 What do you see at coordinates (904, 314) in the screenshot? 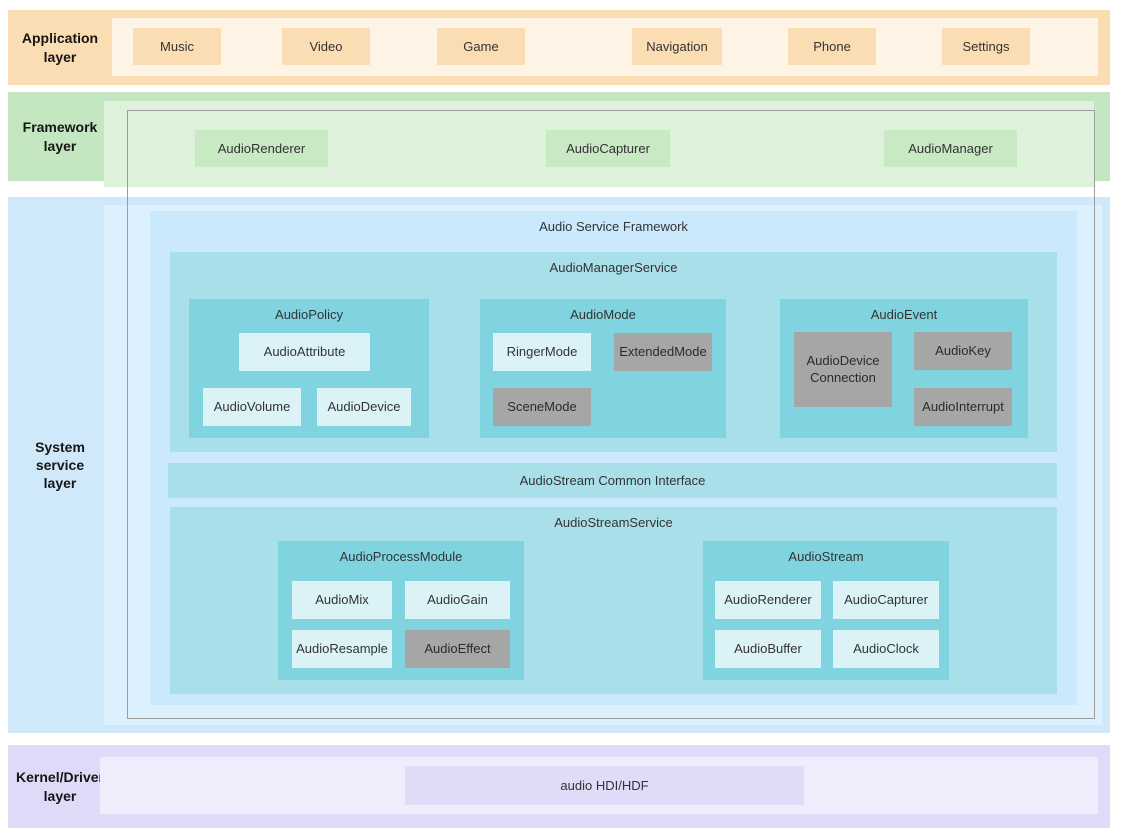
I see `audio-event-title: AudioEvent` at bounding box center [904, 314].